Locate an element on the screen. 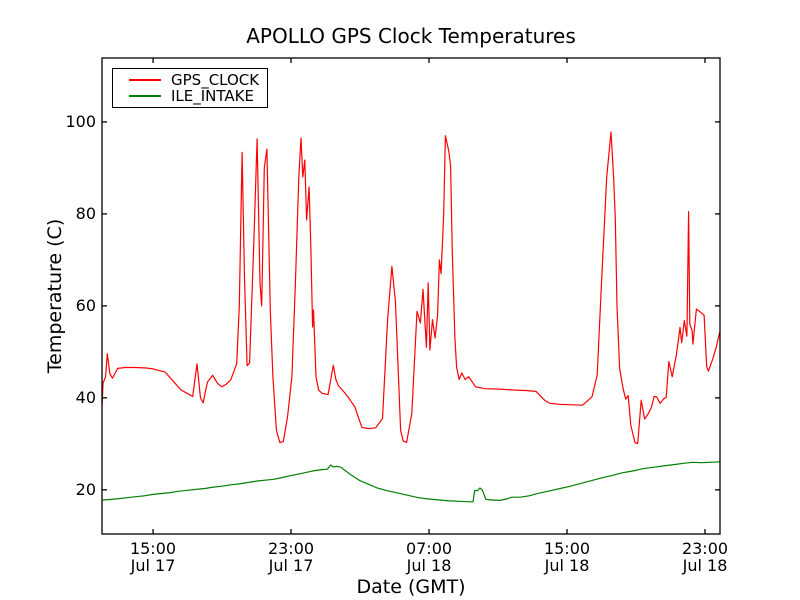  y-tick-label: 40 is located at coordinates (85, 397).